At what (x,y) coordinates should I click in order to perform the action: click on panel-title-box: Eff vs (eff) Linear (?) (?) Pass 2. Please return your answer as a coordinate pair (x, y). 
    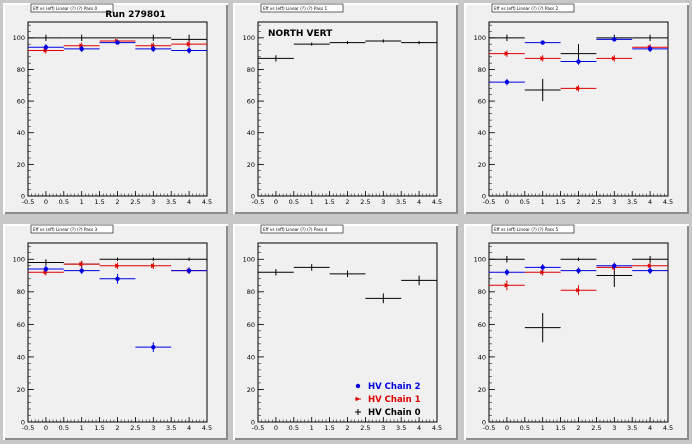
    Looking at the image, I should click on (533, 8).